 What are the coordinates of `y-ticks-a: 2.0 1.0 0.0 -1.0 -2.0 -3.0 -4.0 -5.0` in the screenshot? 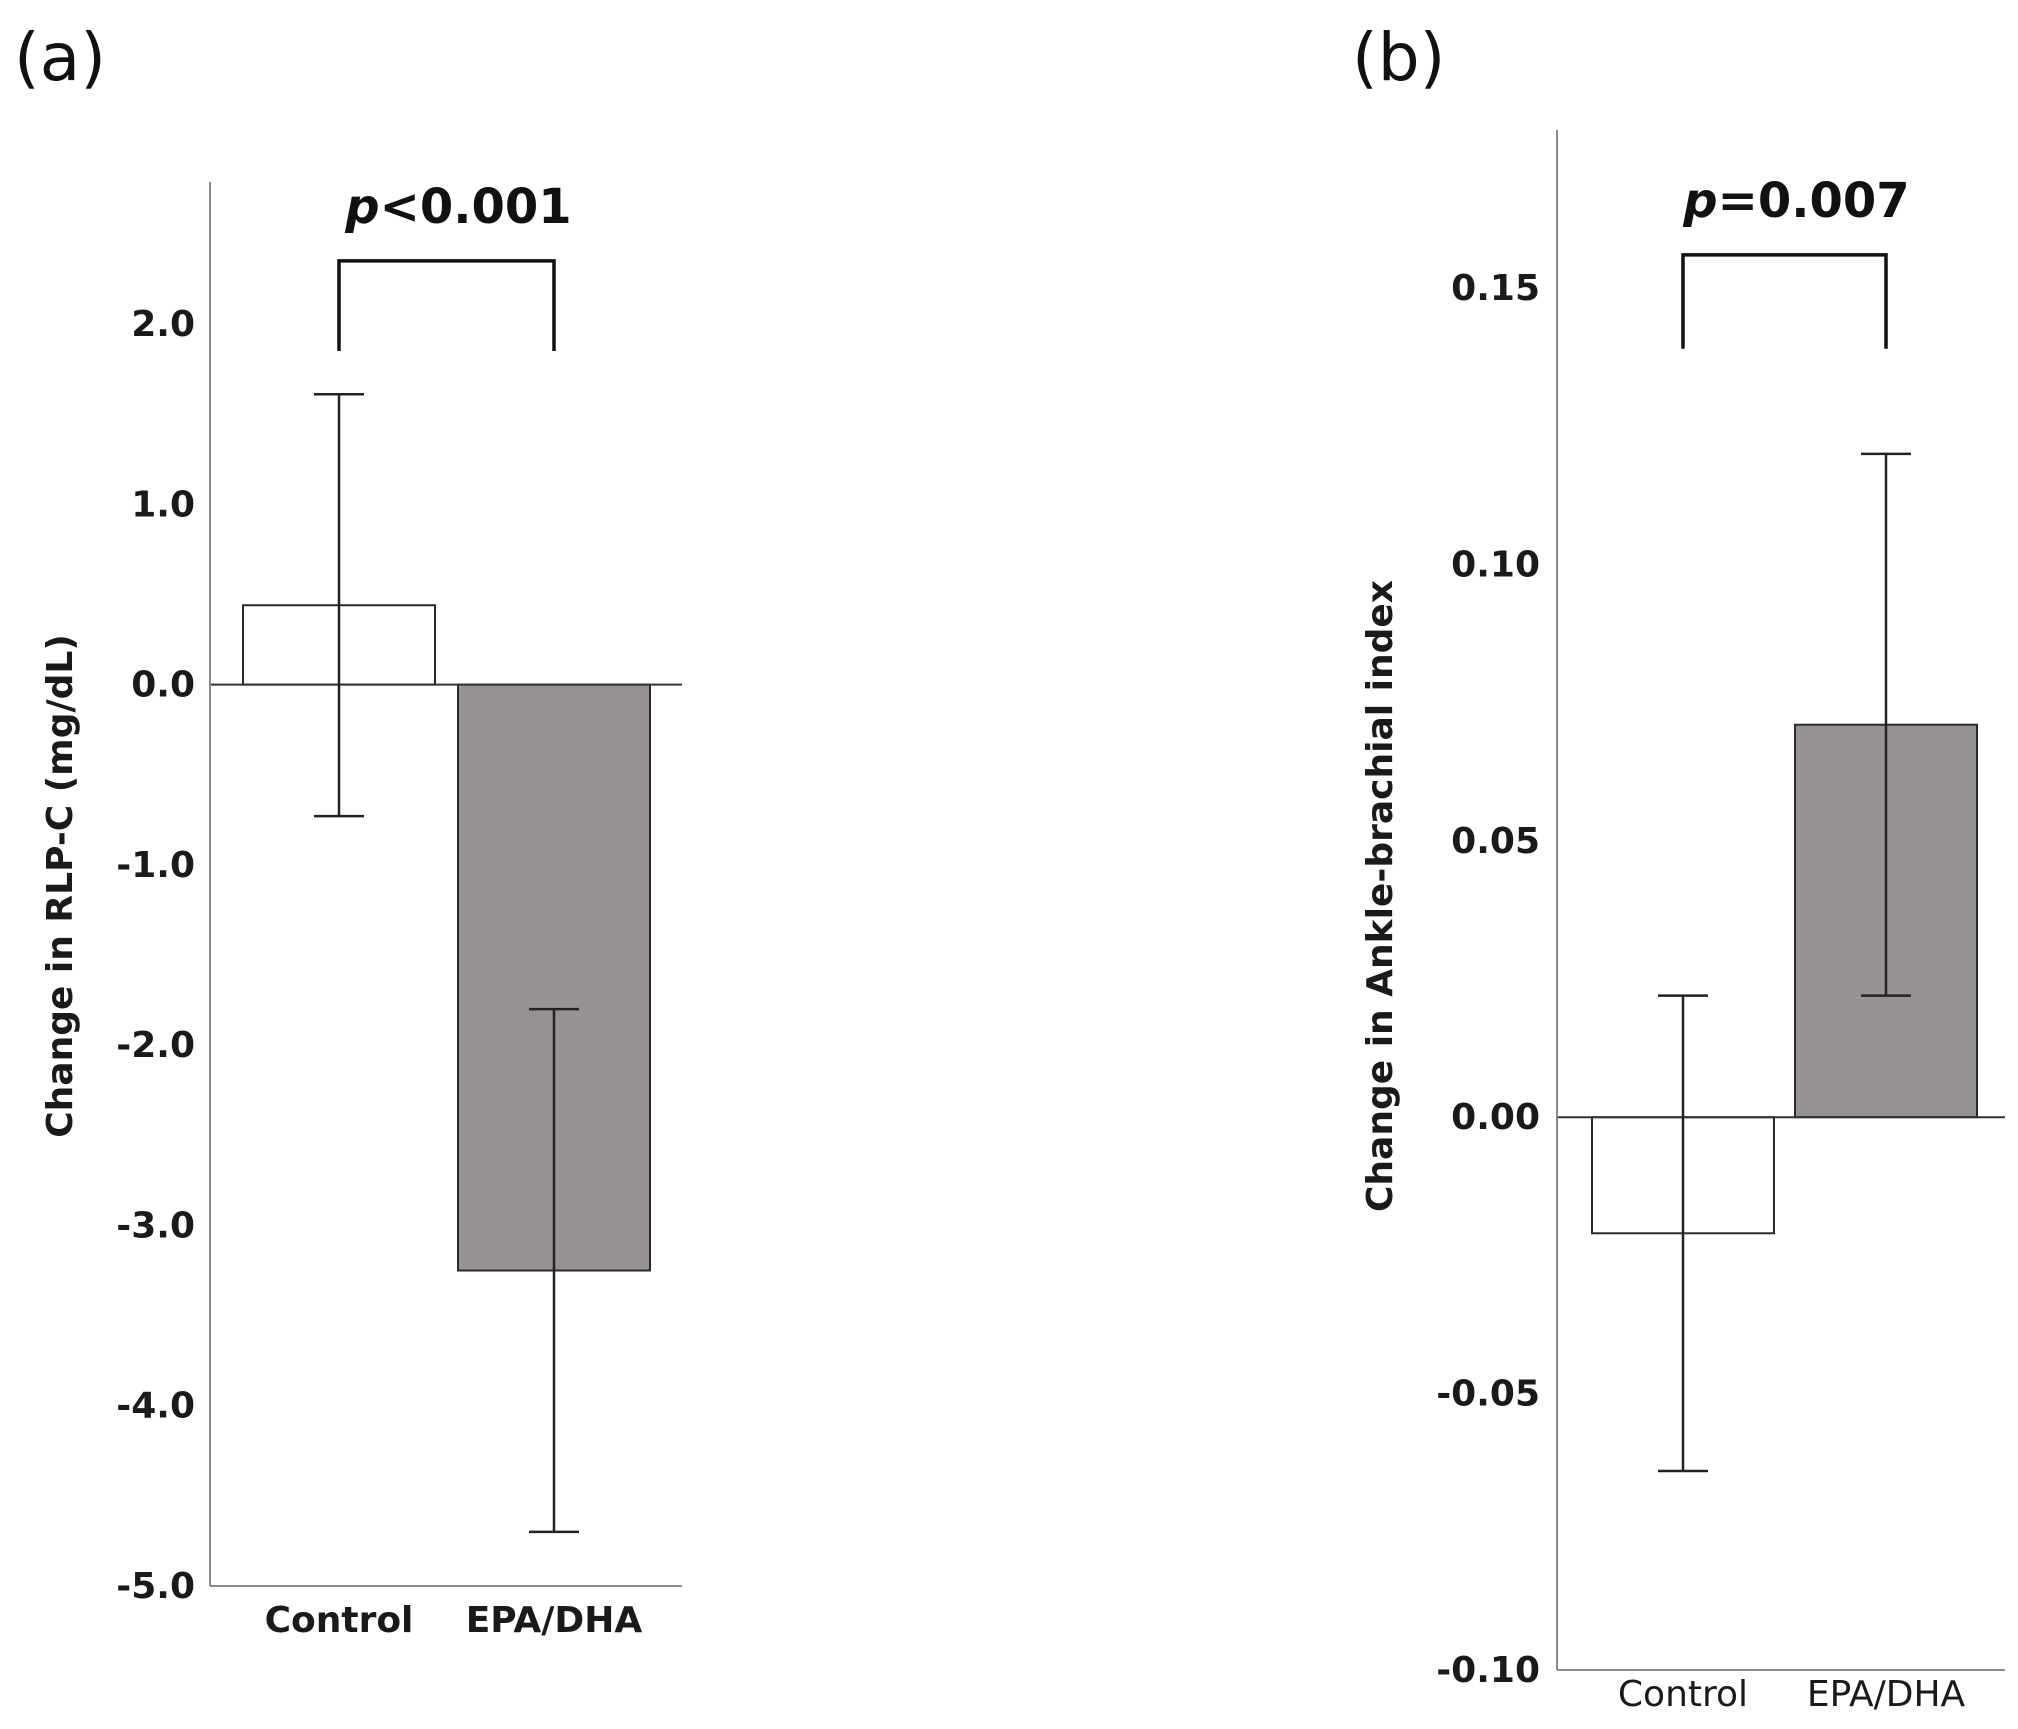 It's located at (155, 955).